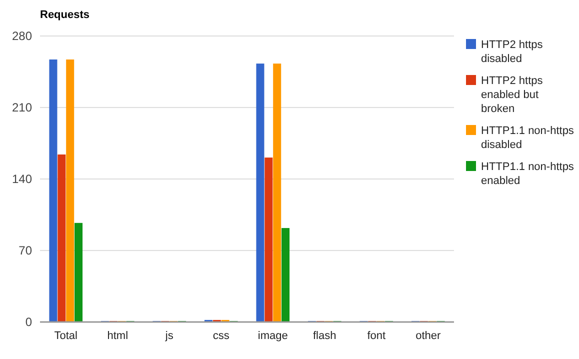  Describe the element at coordinates (117, 336) in the screenshot. I see `x-tick-label: html` at that location.